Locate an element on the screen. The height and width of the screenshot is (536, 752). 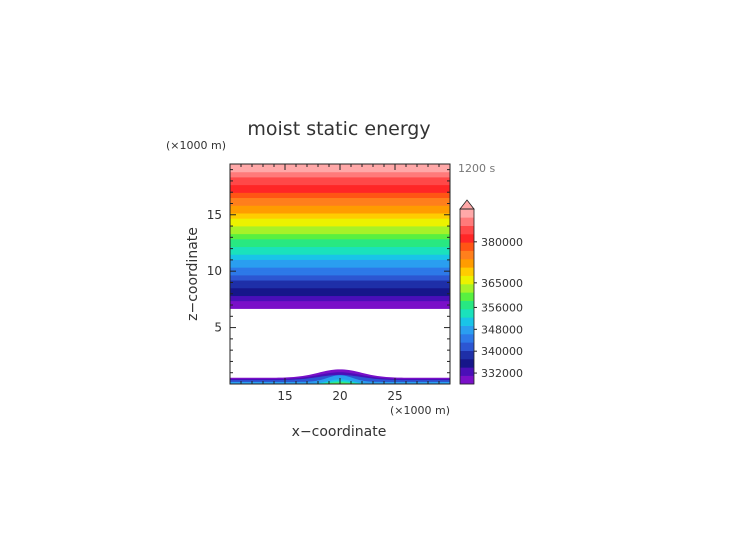
colorbar-extend-arrow is located at coordinates (467, 204).